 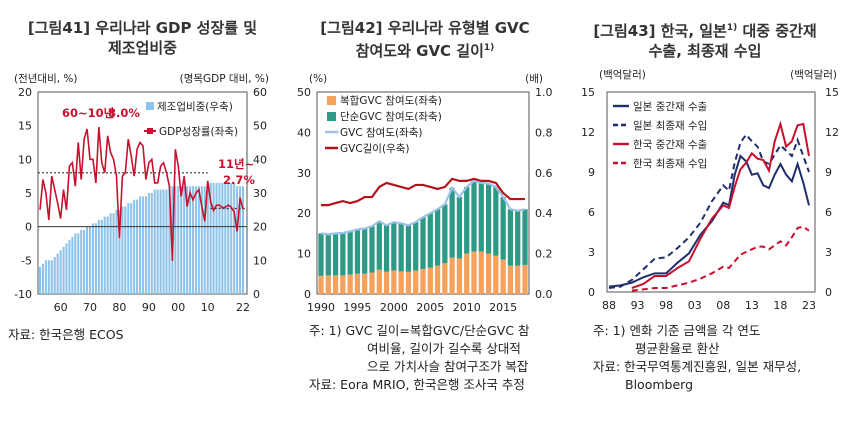 What do you see at coordinates (391, 117) in the screenshot?
I see `legend-label: 단순GVC 참여도(좌축)` at bounding box center [391, 117].